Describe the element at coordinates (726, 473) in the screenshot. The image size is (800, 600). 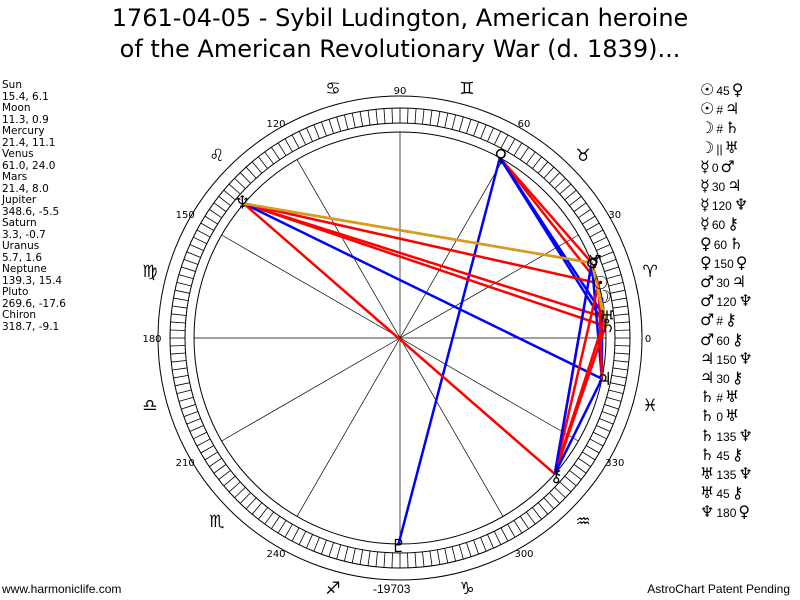
I see `aspect-row: ♅ 135 ♆` at that location.